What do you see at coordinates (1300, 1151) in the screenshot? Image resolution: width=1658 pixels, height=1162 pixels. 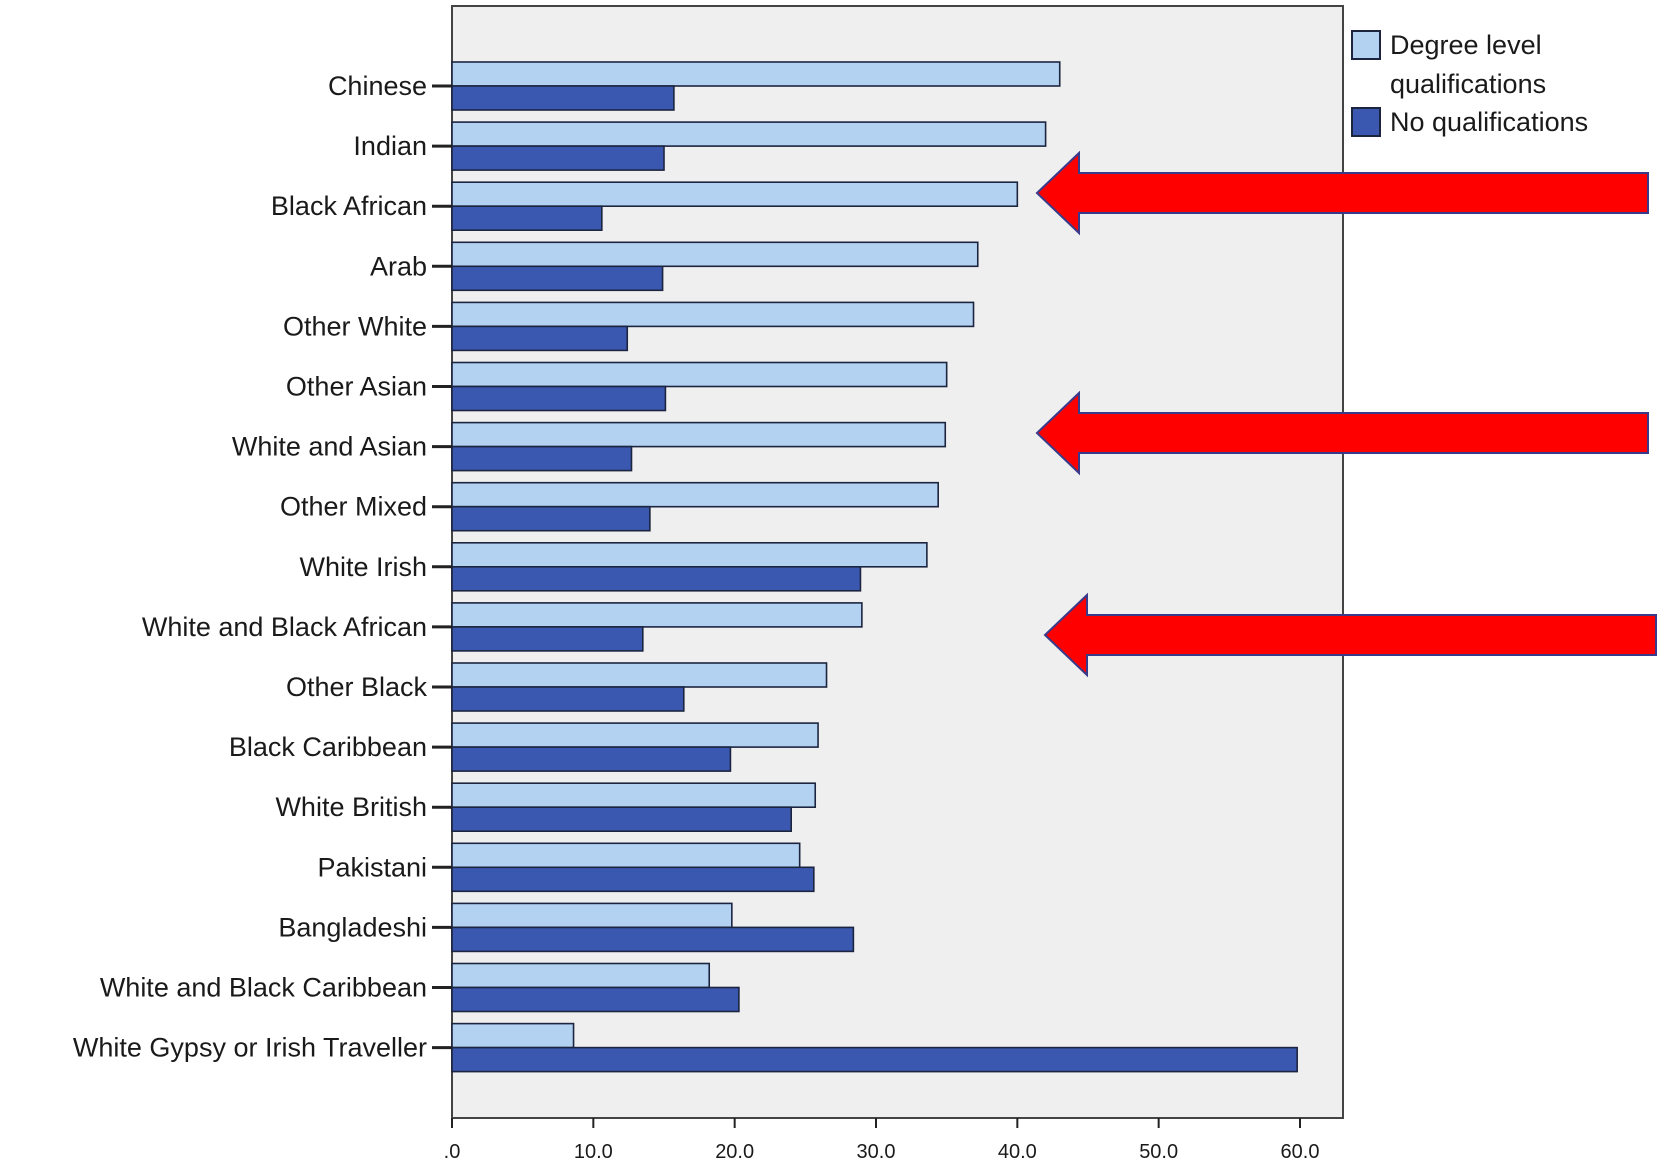 I see `x-tick-label: 60.0` at bounding box center [1300, 1151].